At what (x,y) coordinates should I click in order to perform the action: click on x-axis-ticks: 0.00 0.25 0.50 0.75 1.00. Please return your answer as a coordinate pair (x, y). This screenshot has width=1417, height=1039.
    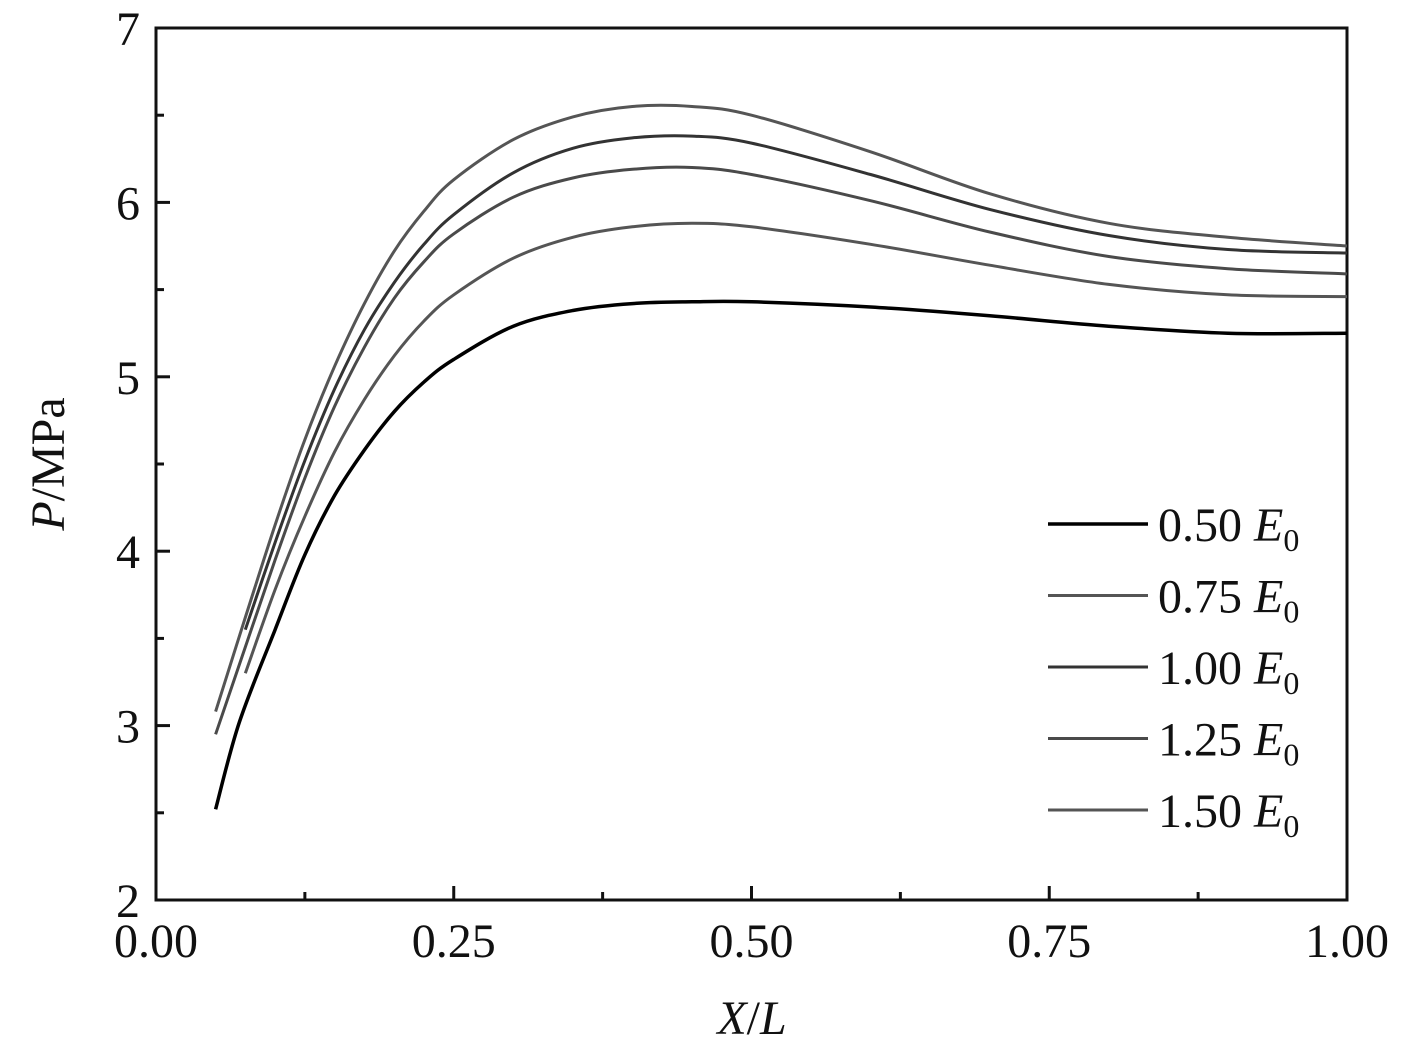
    Looking at the image, I should click on (751, 927).